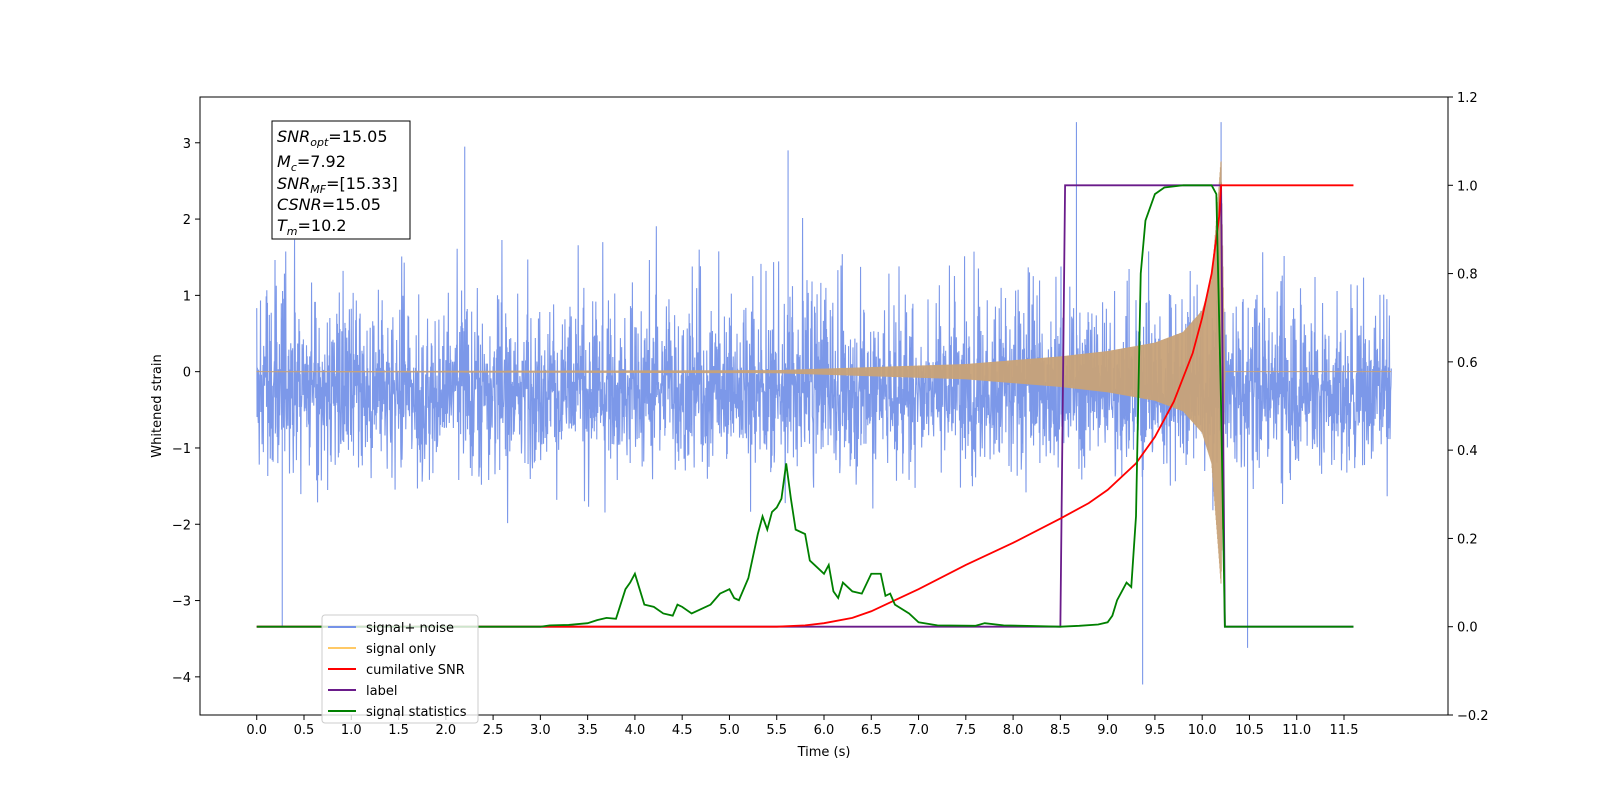  I want to click on x-tick-label: 10.0, so click(1202, 730).